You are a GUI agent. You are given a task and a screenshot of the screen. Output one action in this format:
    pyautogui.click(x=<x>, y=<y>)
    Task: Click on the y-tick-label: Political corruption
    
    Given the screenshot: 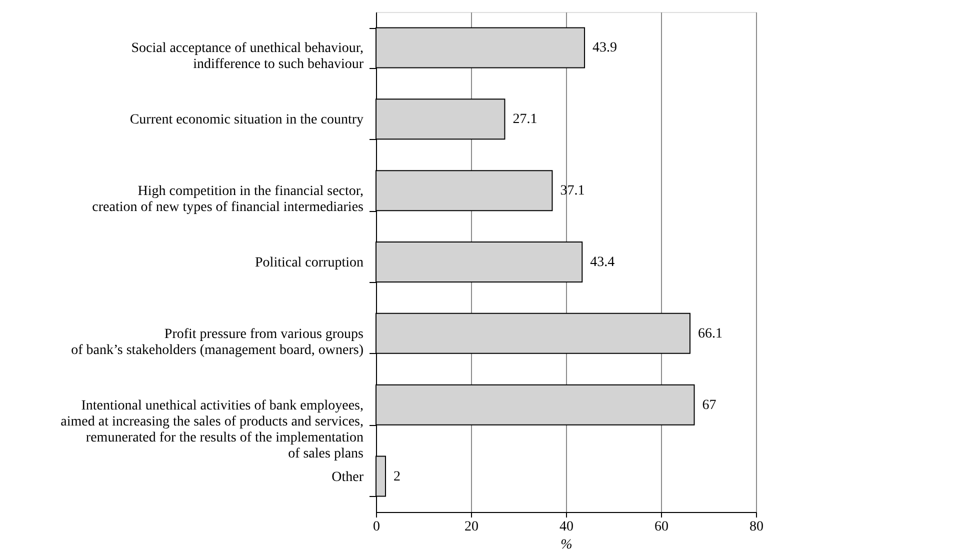 What is the action you would take?
    pyautogui.click(x=309, y=263)
    